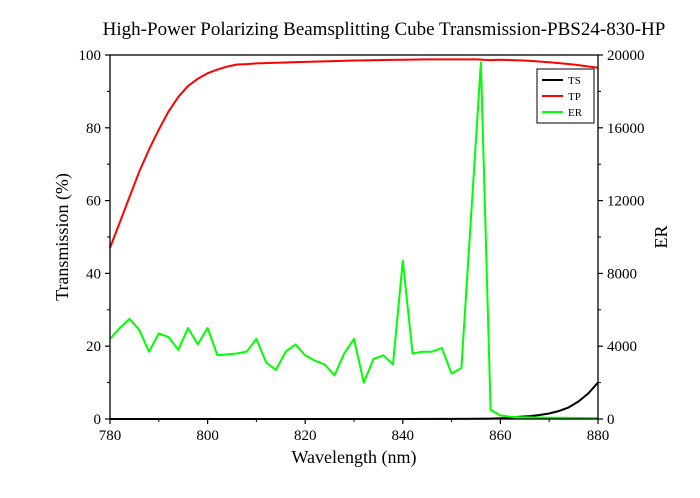 Image resolution: width=700 pixels, height=498 pixels. I want to click on legend-label-ts: TS, so click(574, 81).